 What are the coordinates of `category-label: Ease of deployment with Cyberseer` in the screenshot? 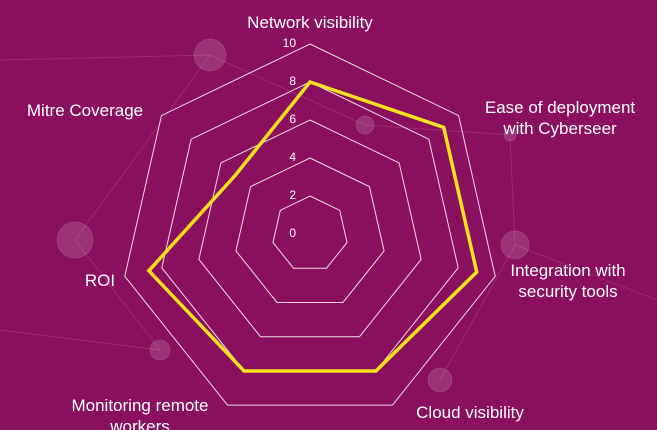 It's located at (560, 118).